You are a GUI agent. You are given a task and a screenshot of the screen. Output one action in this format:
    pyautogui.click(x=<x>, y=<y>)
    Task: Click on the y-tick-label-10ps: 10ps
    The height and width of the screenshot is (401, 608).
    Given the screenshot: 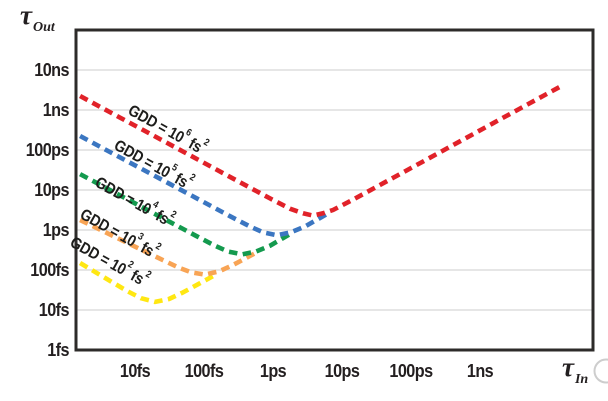 What is the action you would take?
    pyautogui.click(x=51, y=190)
    